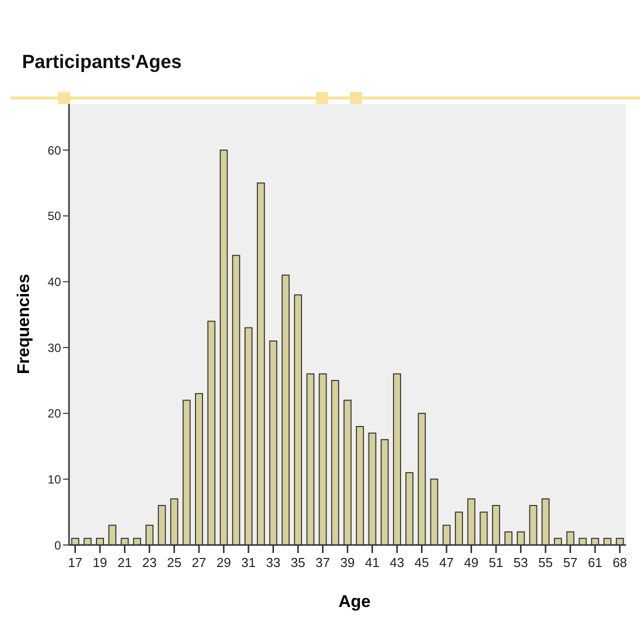 This screenshot has width=640, height=627. Describe the element at coordinates (55, 479) in the screenshot. I see `y-tick-label: 10` at that location.